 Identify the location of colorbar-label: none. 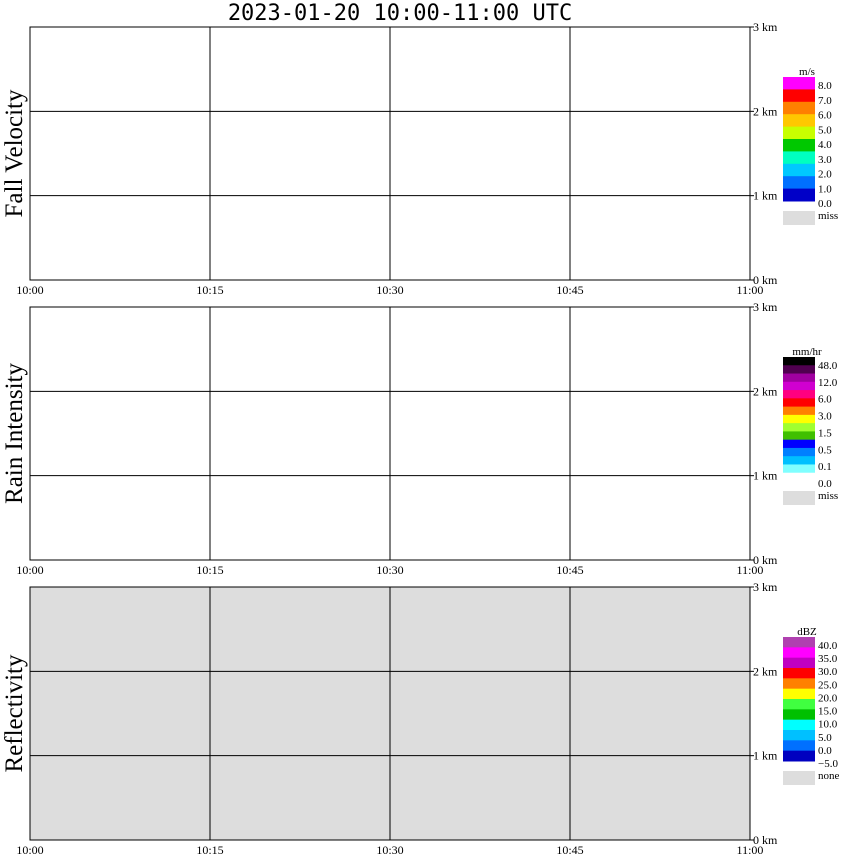
(829, 776).